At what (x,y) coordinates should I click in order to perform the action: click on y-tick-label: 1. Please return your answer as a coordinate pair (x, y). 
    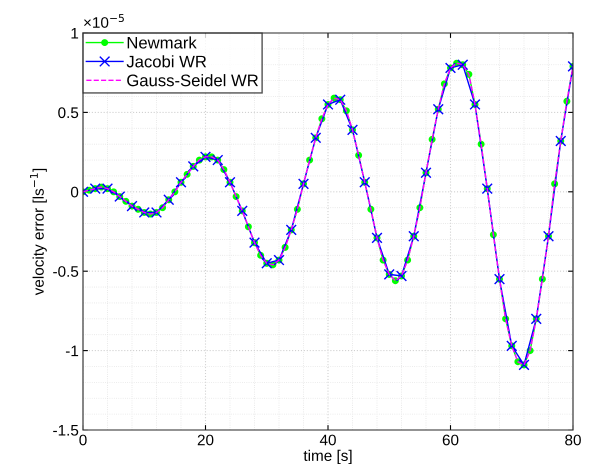
    Looking at the image, I should click on (75, 33).